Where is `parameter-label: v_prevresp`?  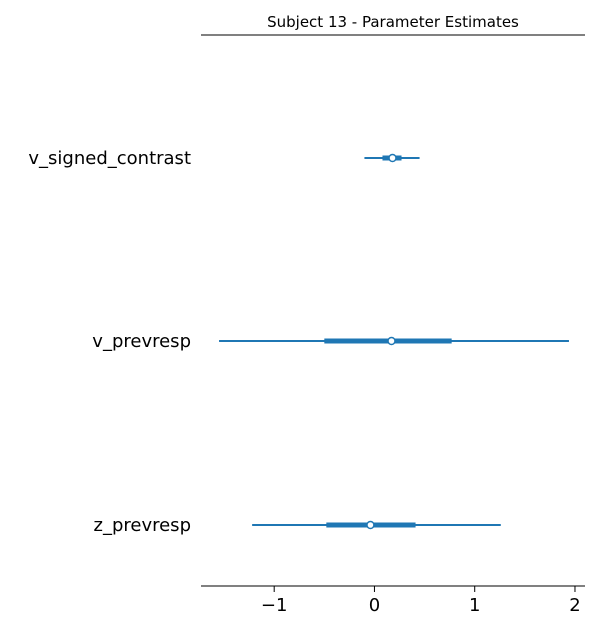
parameter-label: v_prevresp is located at coordinates (141, 341).